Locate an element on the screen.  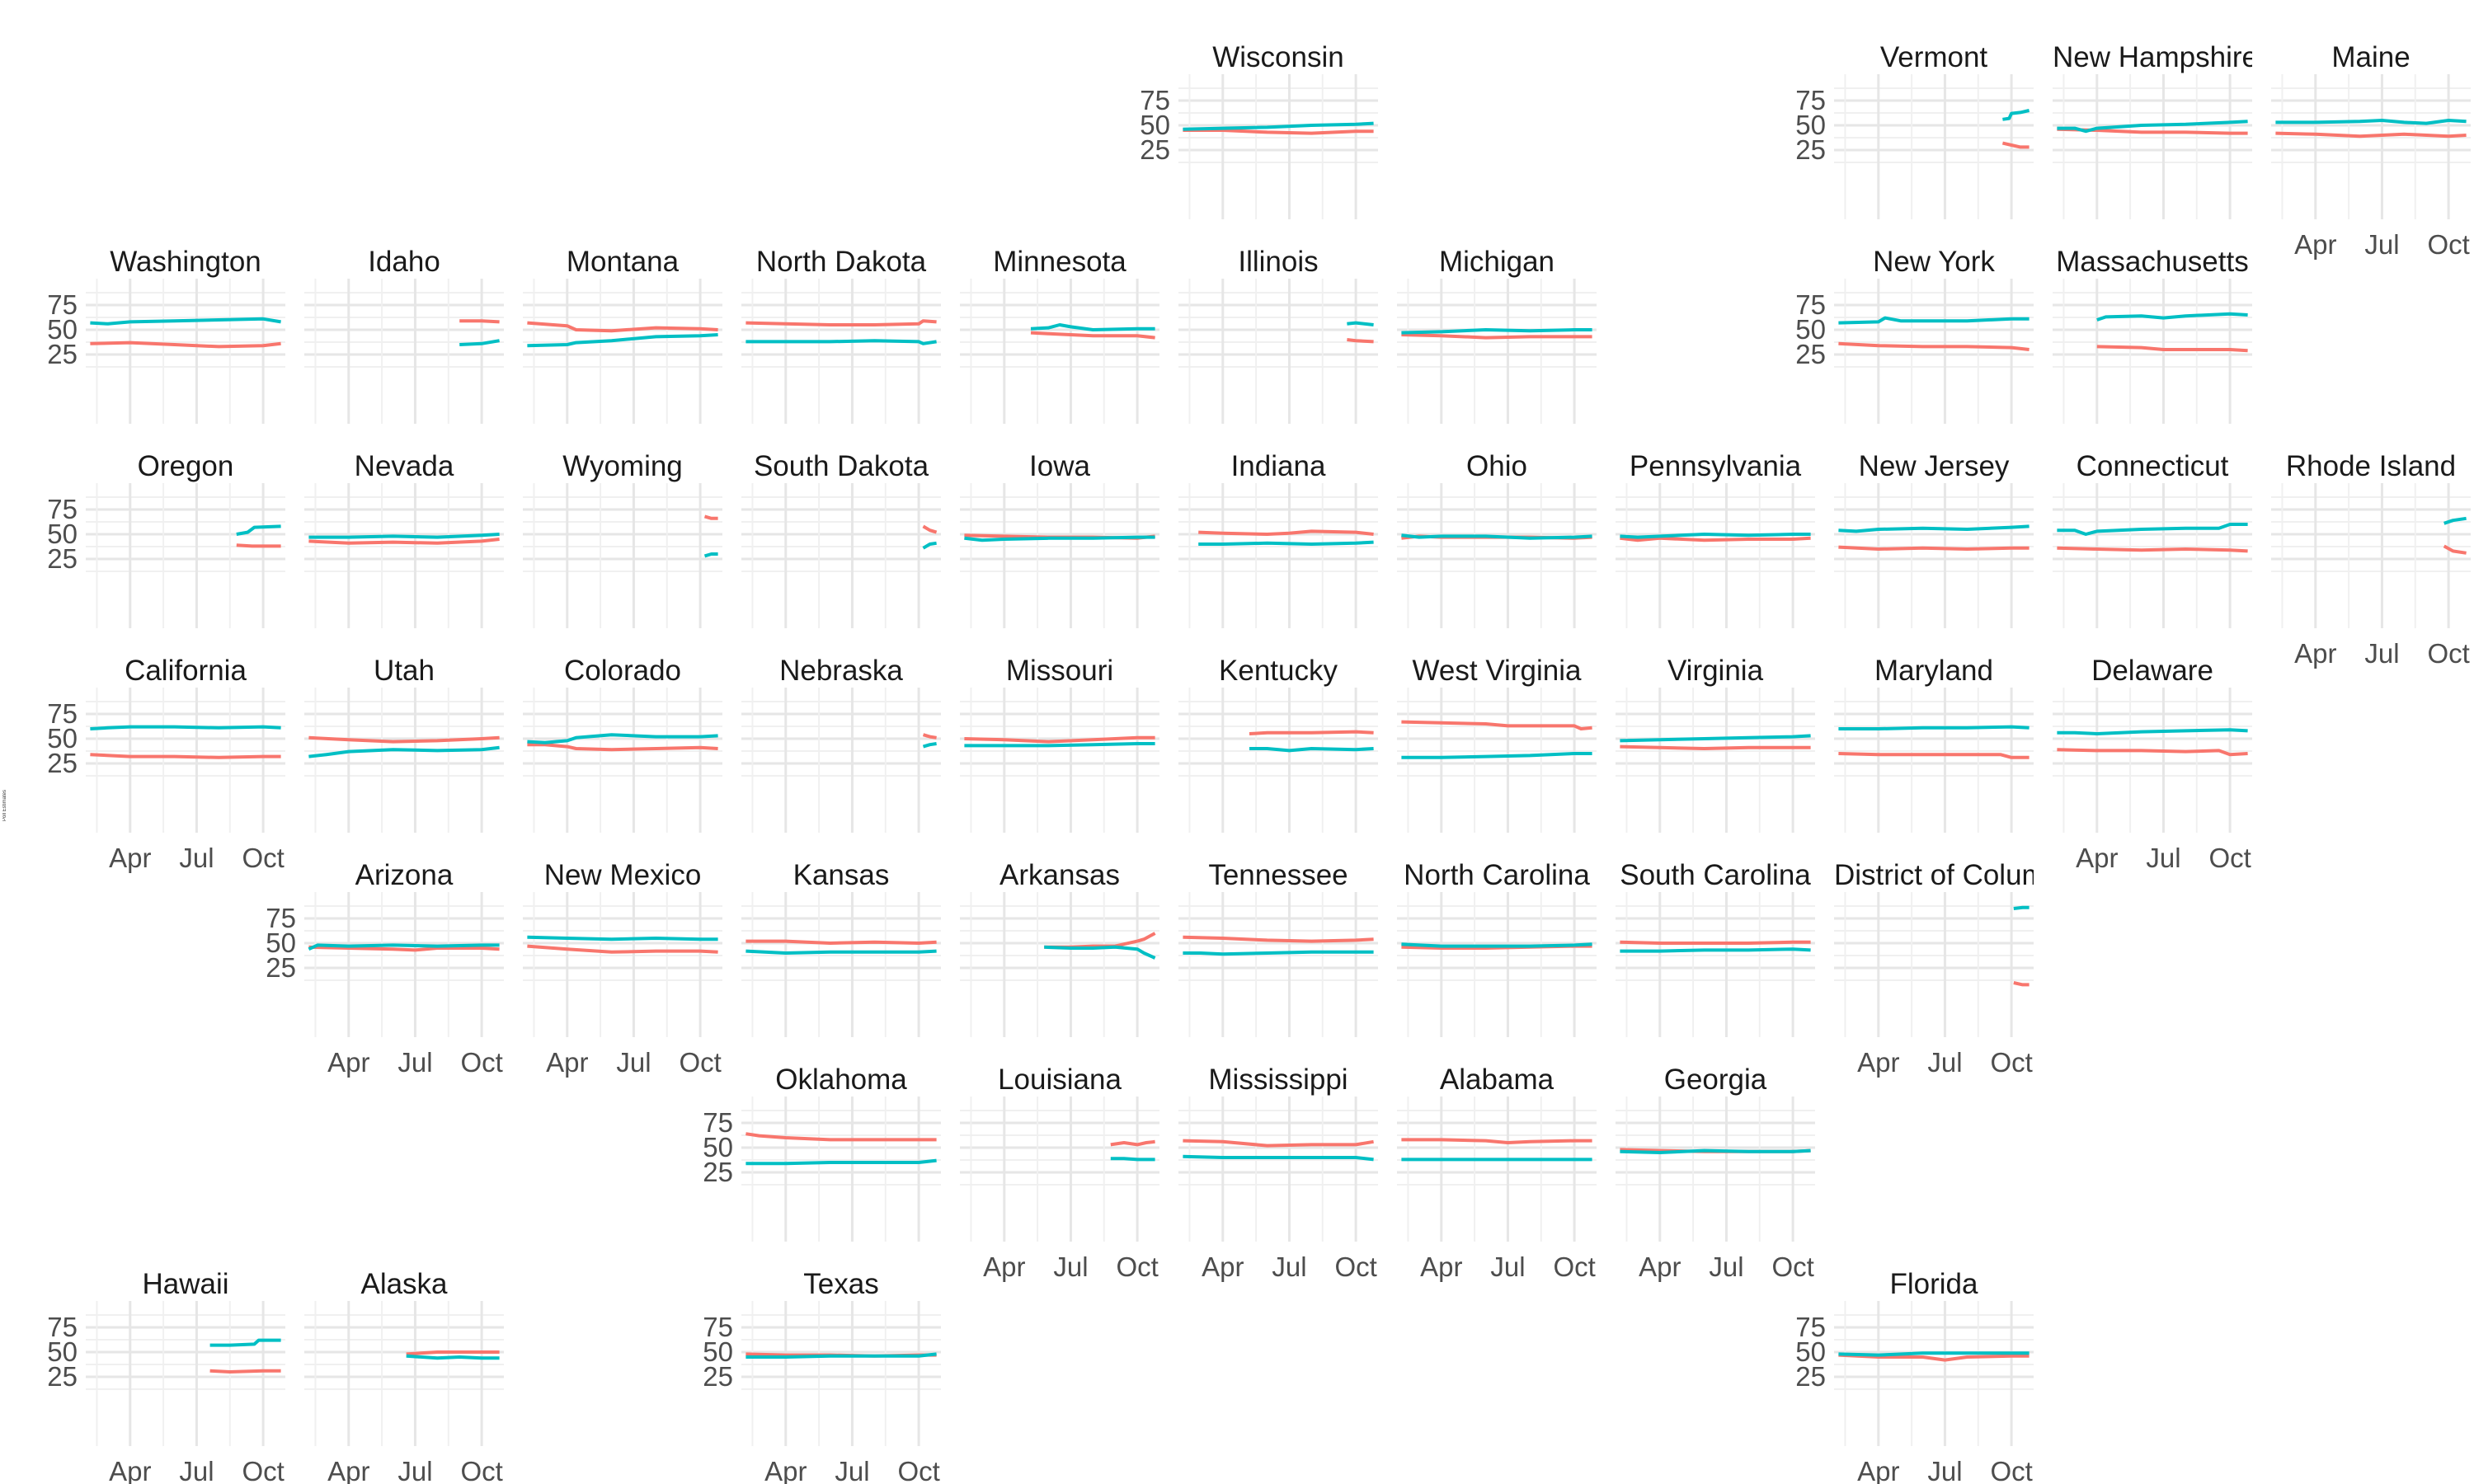
facet-panel: New York 25 50 75 is located at coordinates (1914, 330).